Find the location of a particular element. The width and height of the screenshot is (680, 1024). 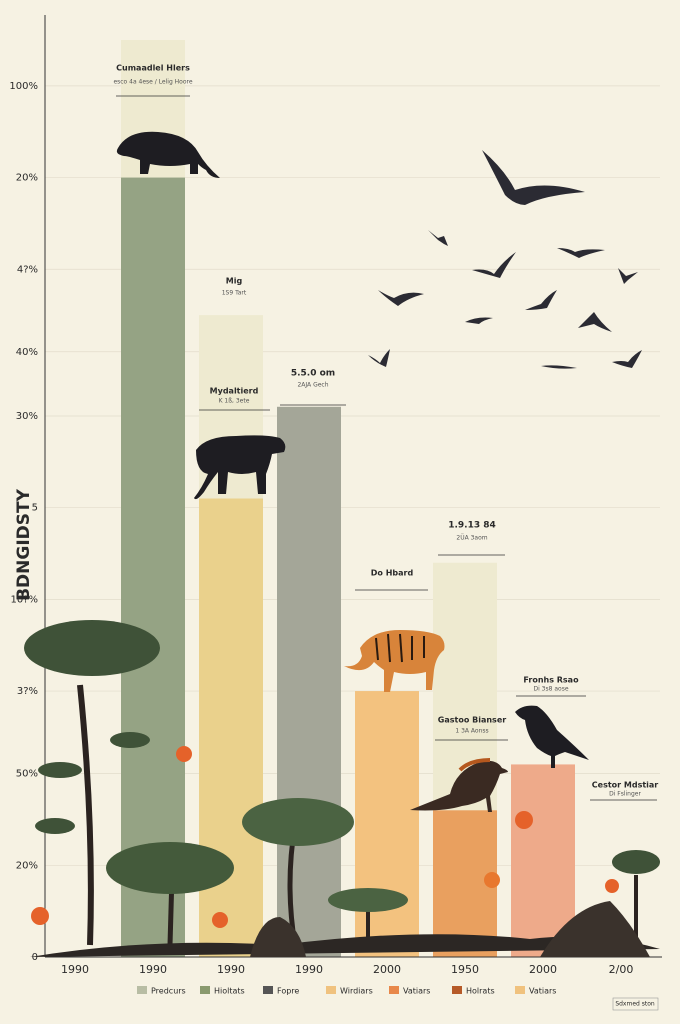

footer: Sdxmed ston is located at coordinates (635, 1004).